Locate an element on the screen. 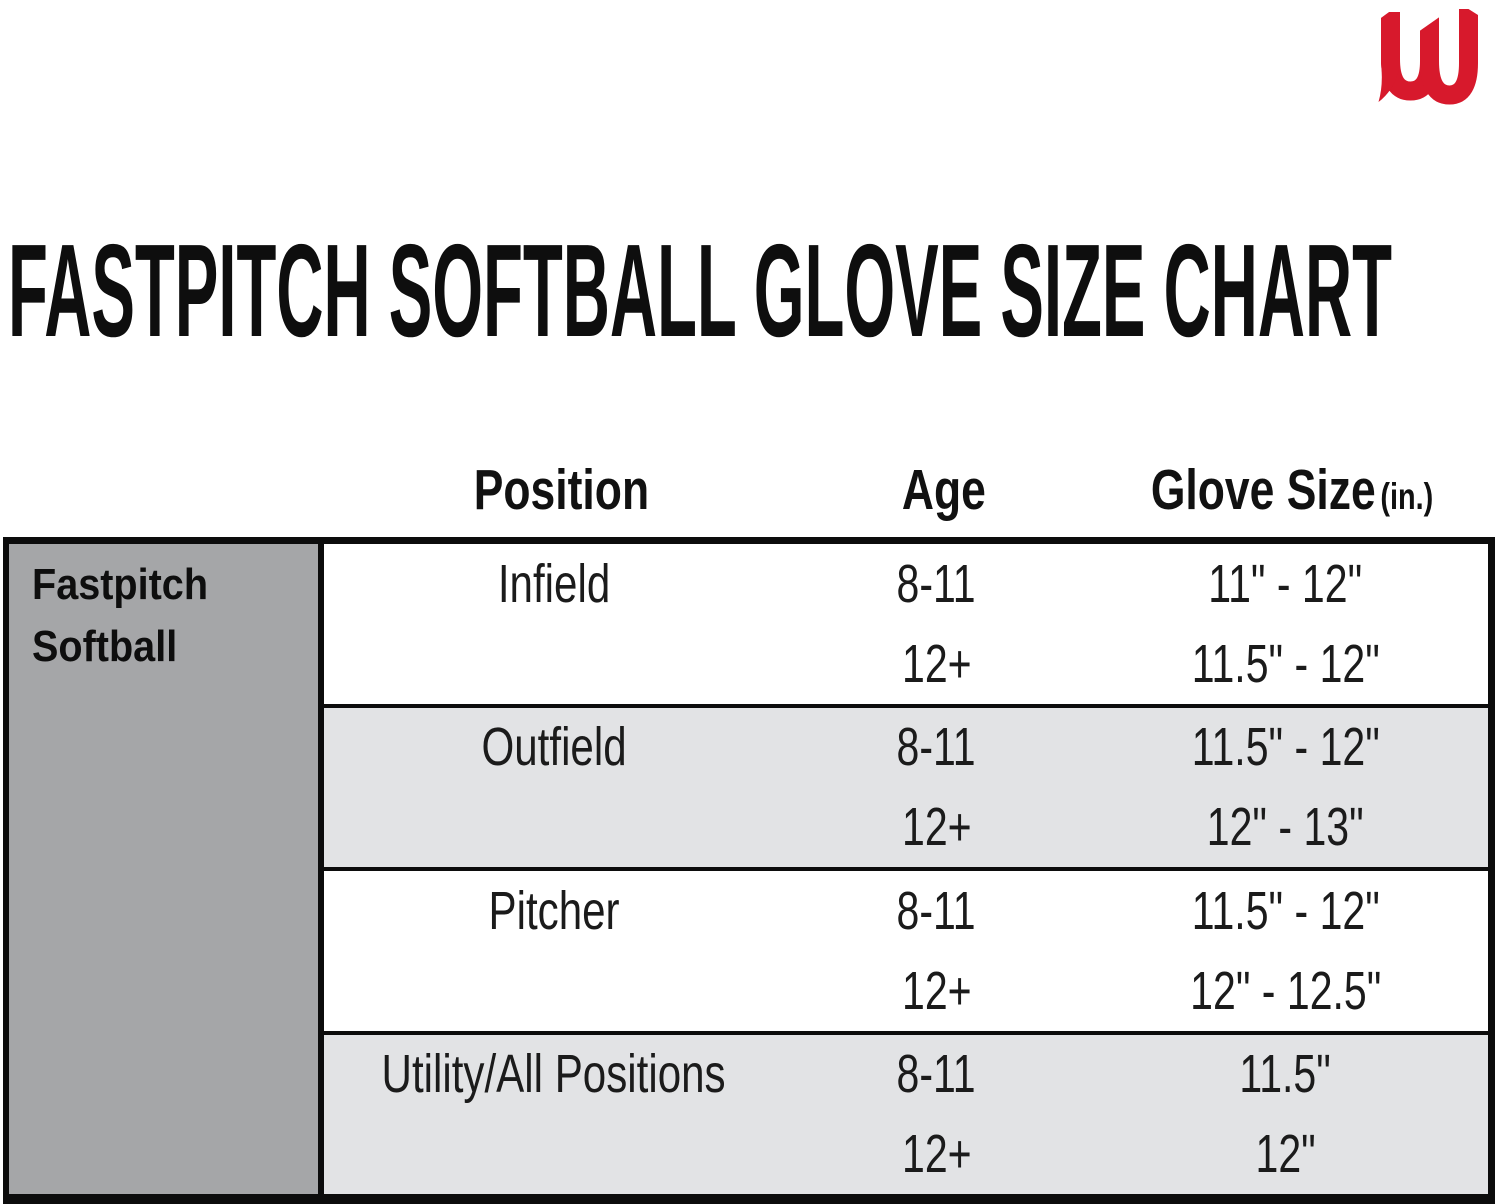 This screenshot has width=1500, height=1204. header-age: Age is located at coordinates (943, 490).